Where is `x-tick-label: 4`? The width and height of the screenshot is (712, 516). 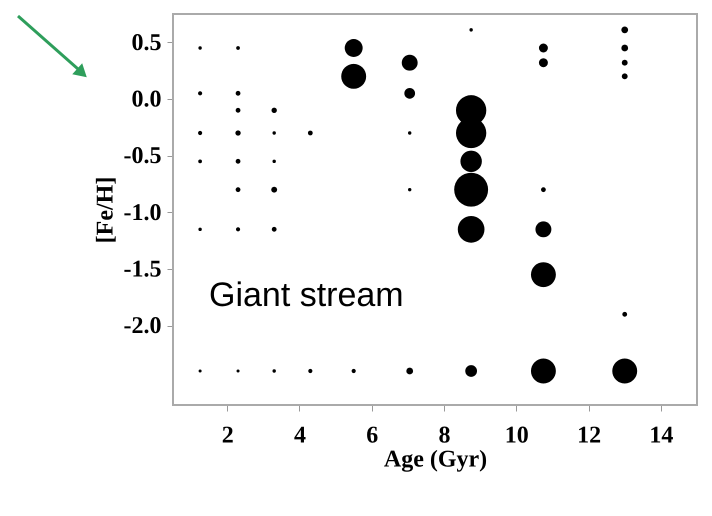 x-tick-label: 4 is located at coordinates (300, 435).